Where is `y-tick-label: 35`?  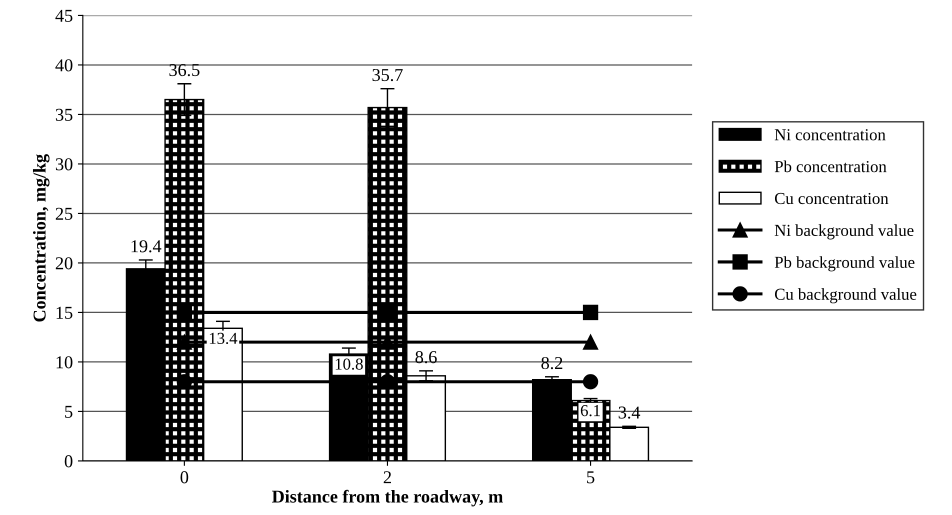
y-tick-label: 35 is located at coordinates (64, 114).